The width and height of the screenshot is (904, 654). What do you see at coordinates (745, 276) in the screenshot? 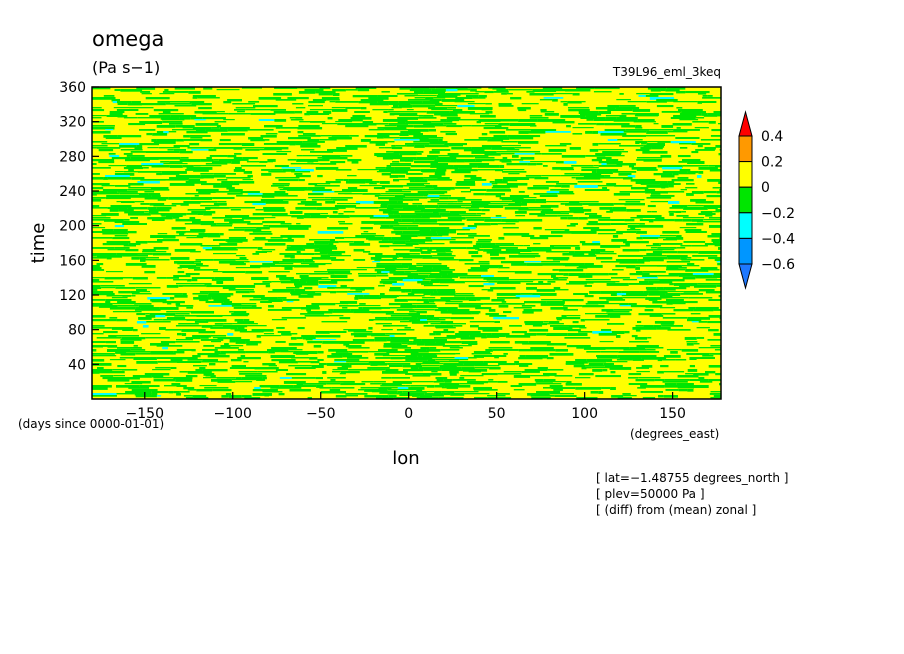
I see `colorbar-min-triangle` at bounding box center [745, 276].